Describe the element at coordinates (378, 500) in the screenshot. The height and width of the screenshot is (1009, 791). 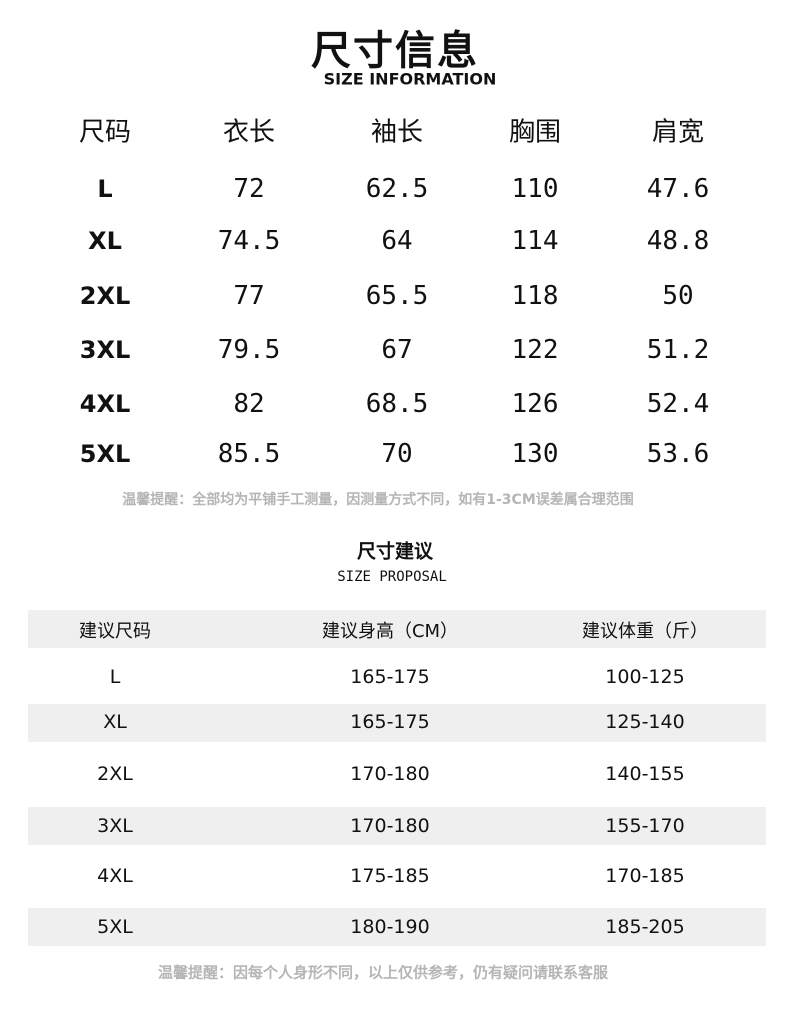
I see `size-note: 温馨提醒：全部均为平铺手工测量，因测量方式不同，如有1-3CM误差属合理范围` at that location.